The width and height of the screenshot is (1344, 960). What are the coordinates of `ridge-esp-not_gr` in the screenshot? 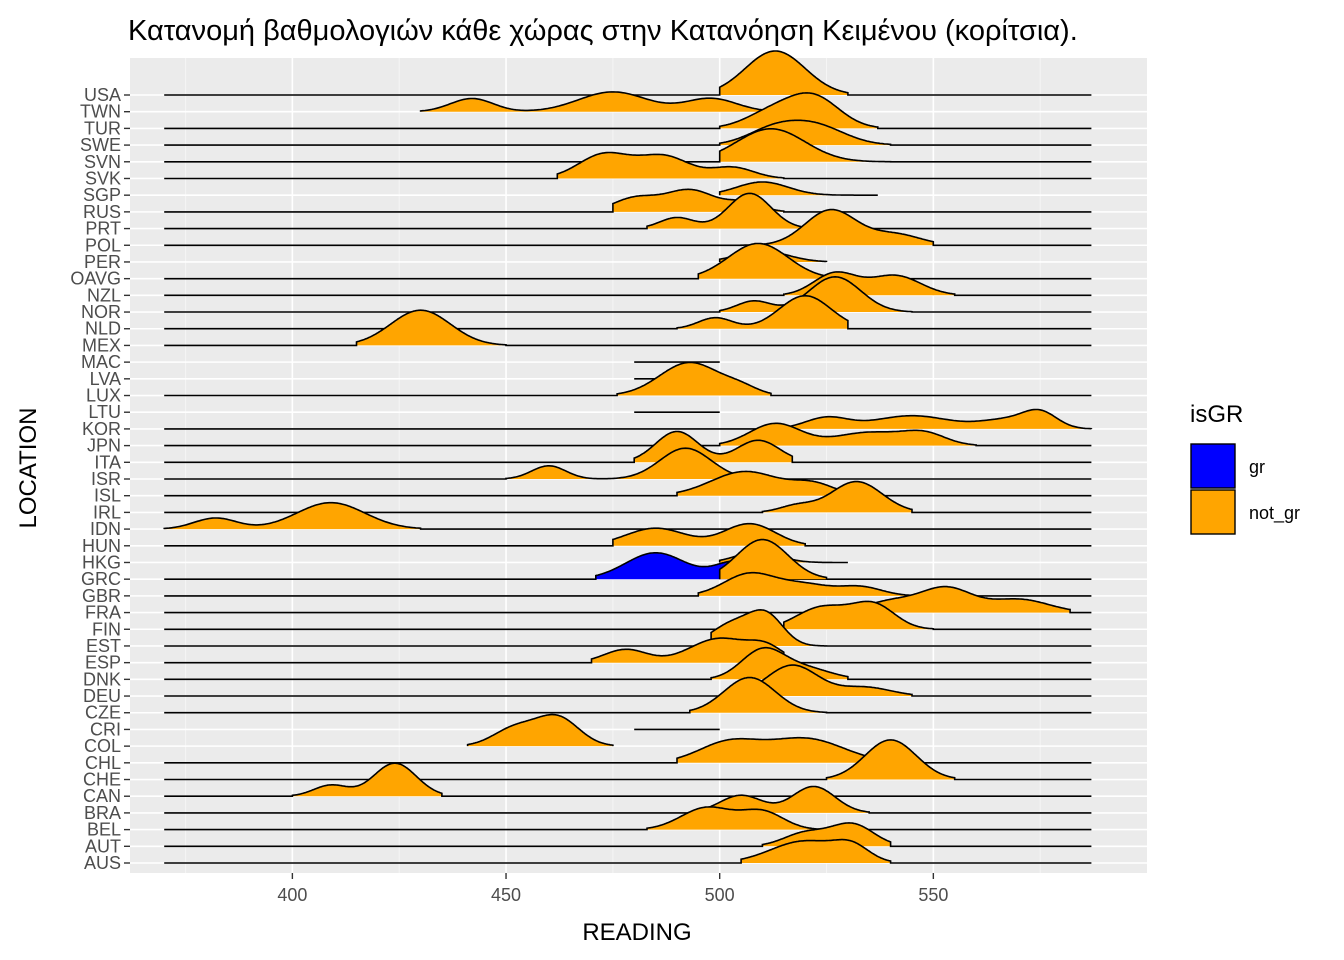 It's located at (628, 650).